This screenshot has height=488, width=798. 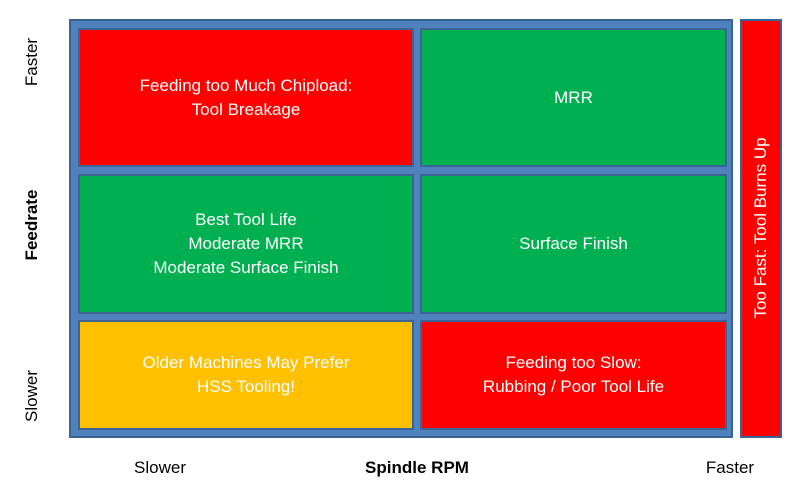 I want to click on cell-bottom-right-line-2: Rubbing / Poor Tool Life, so click(x=573, y=386).